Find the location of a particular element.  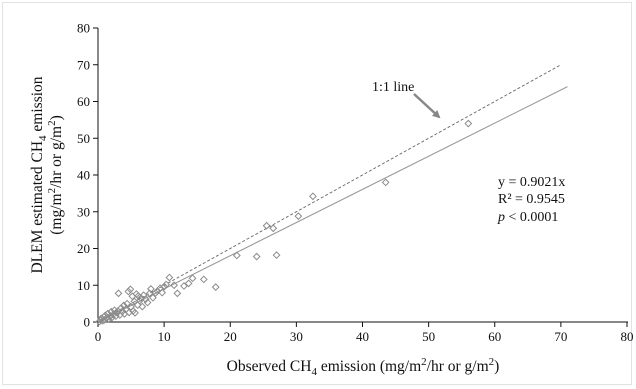

y-tick-label: 0 is located at coordinates (87, 322).